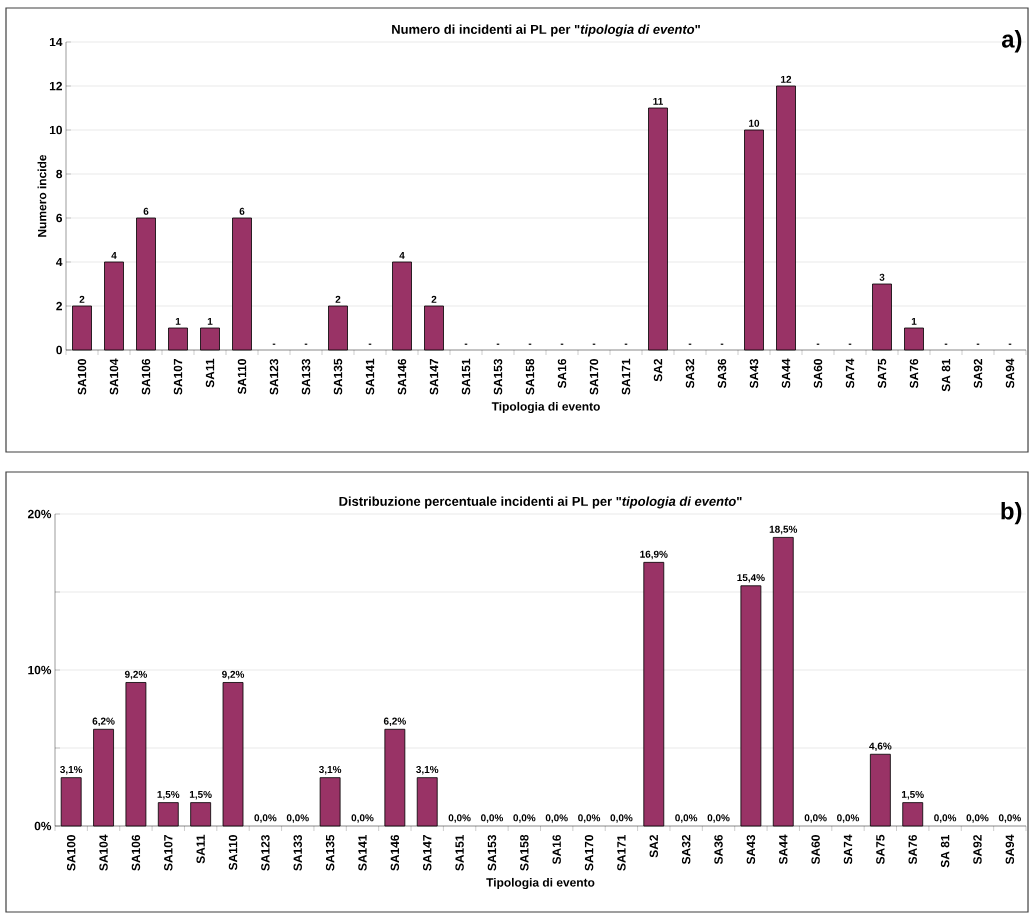 The image size is (1034, 917). Describe the element at coordinates (540, 502) in the screenshot. I see `chart-title: Distribuzione percentuale incidenti ai PL per "tipologia di evento"` at that location.